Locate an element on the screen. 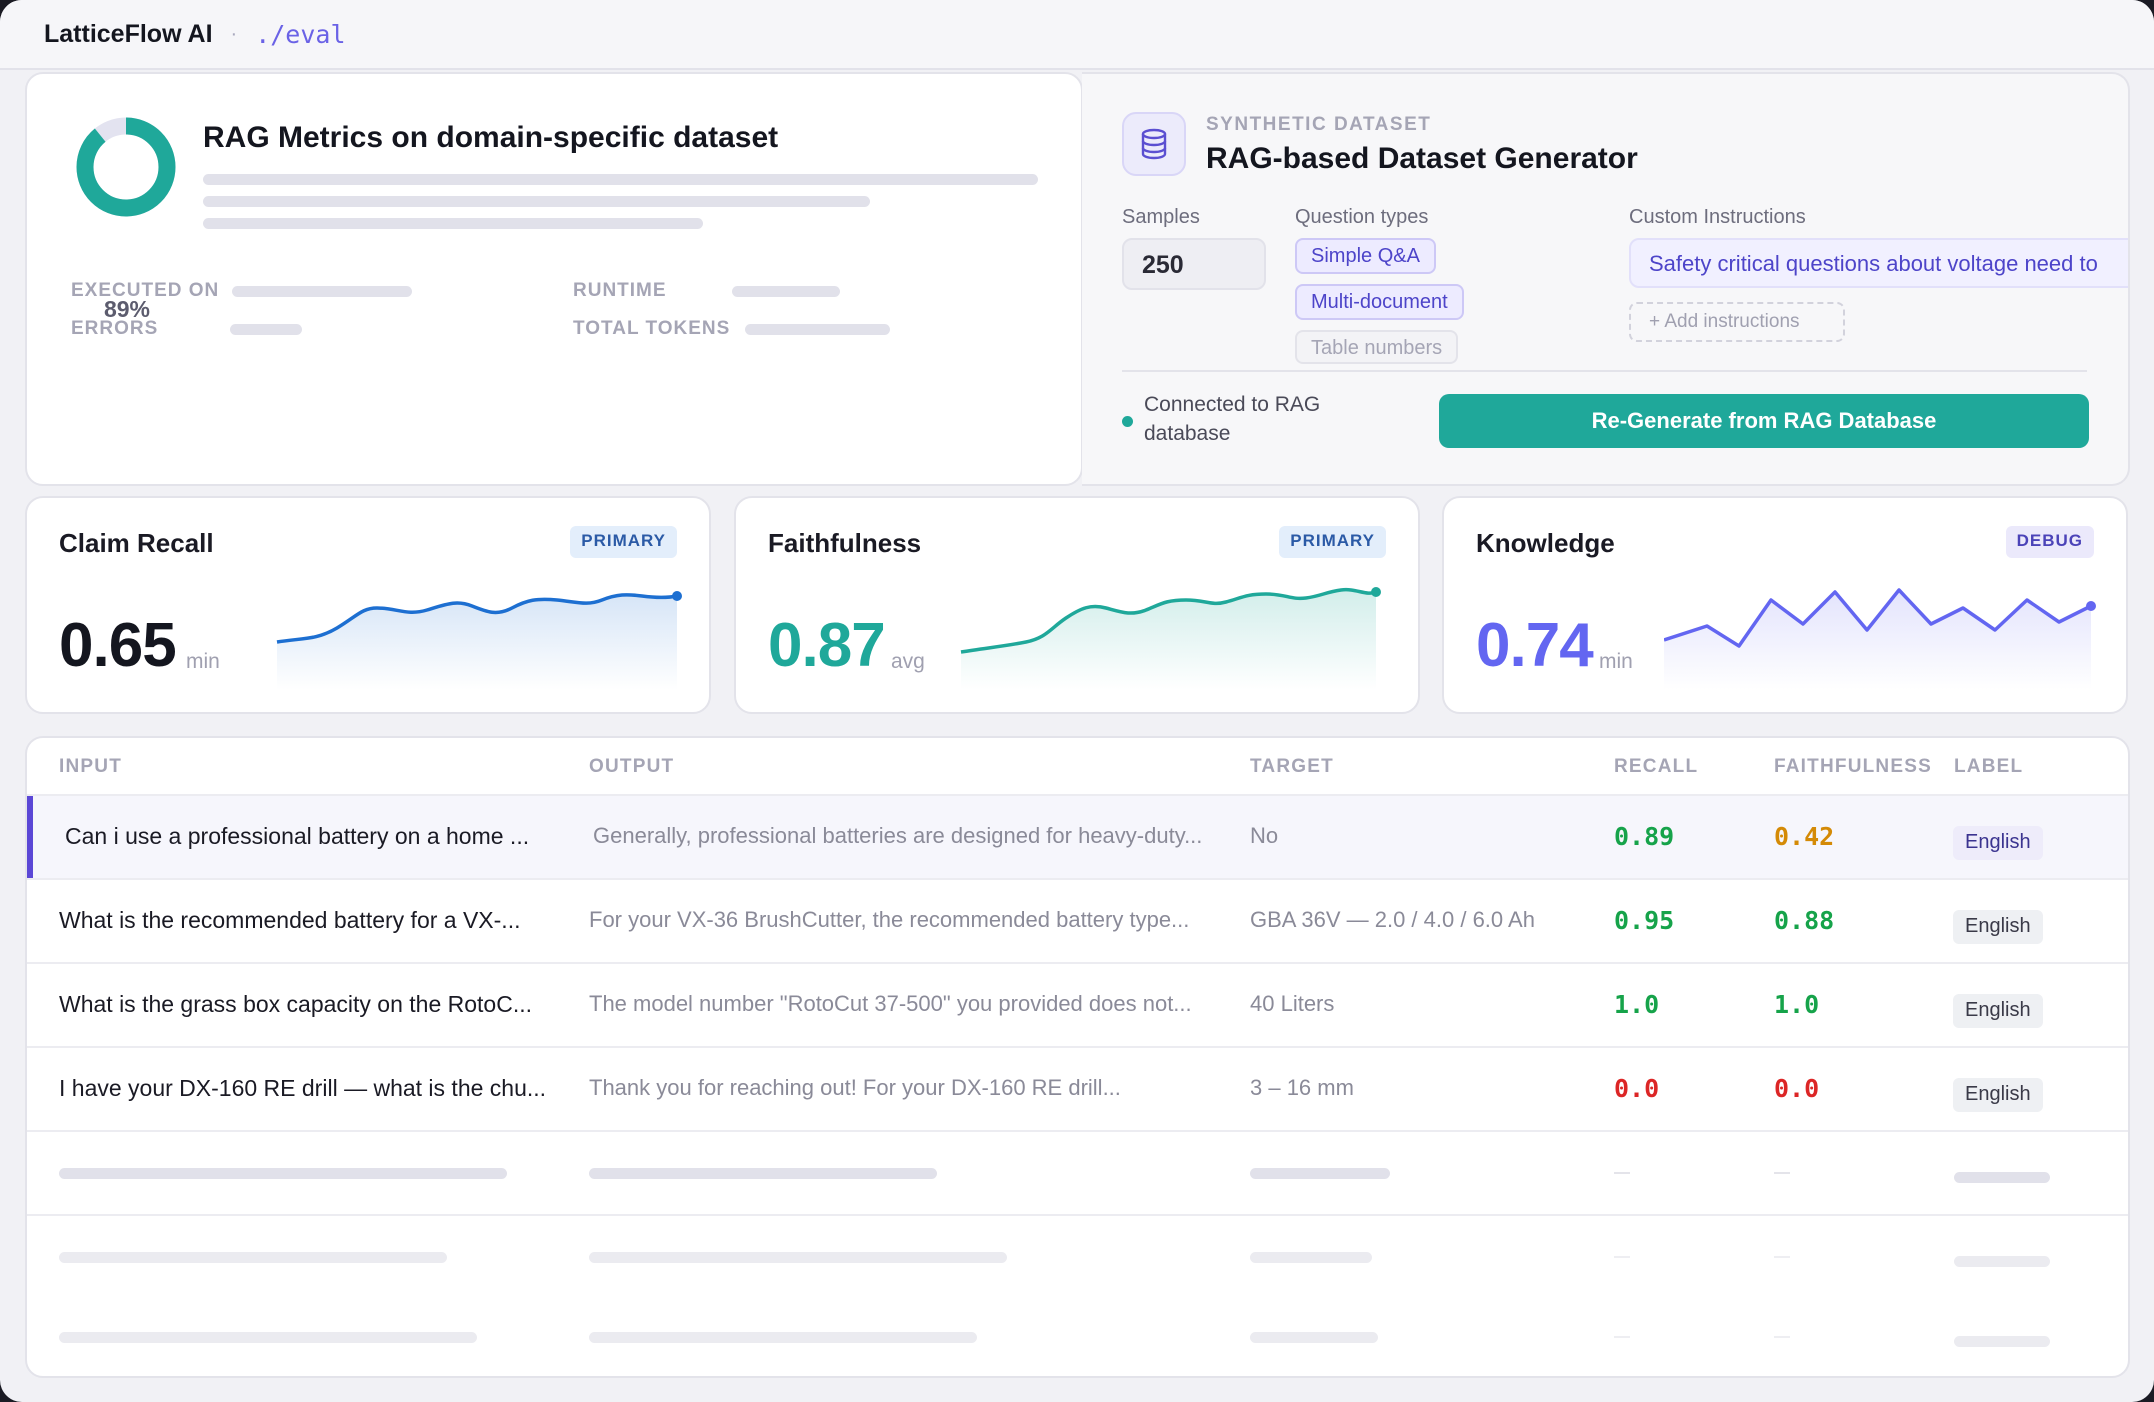  errors-placeholder is located at coordinates (266, 329).